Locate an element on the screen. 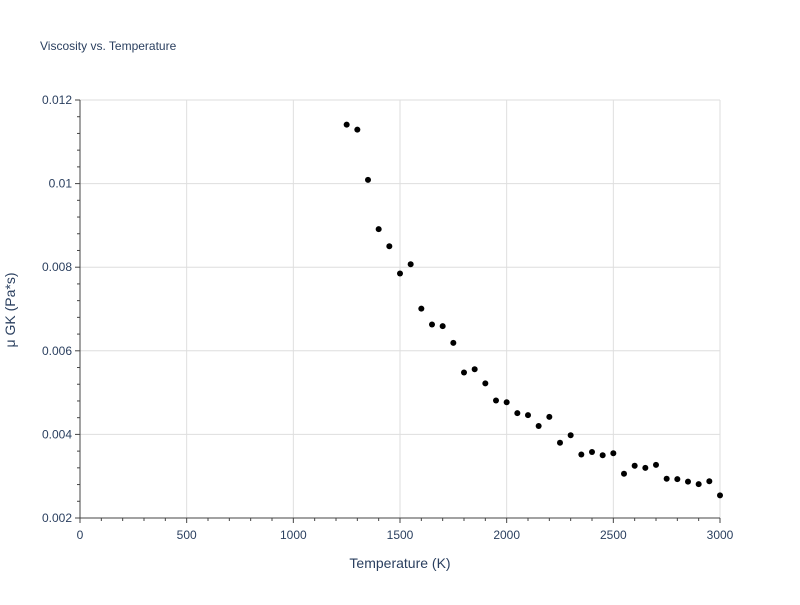 This screenshot has width=800, height=605. y-tick-label: 0.01 is located at coordinates (61, 184).